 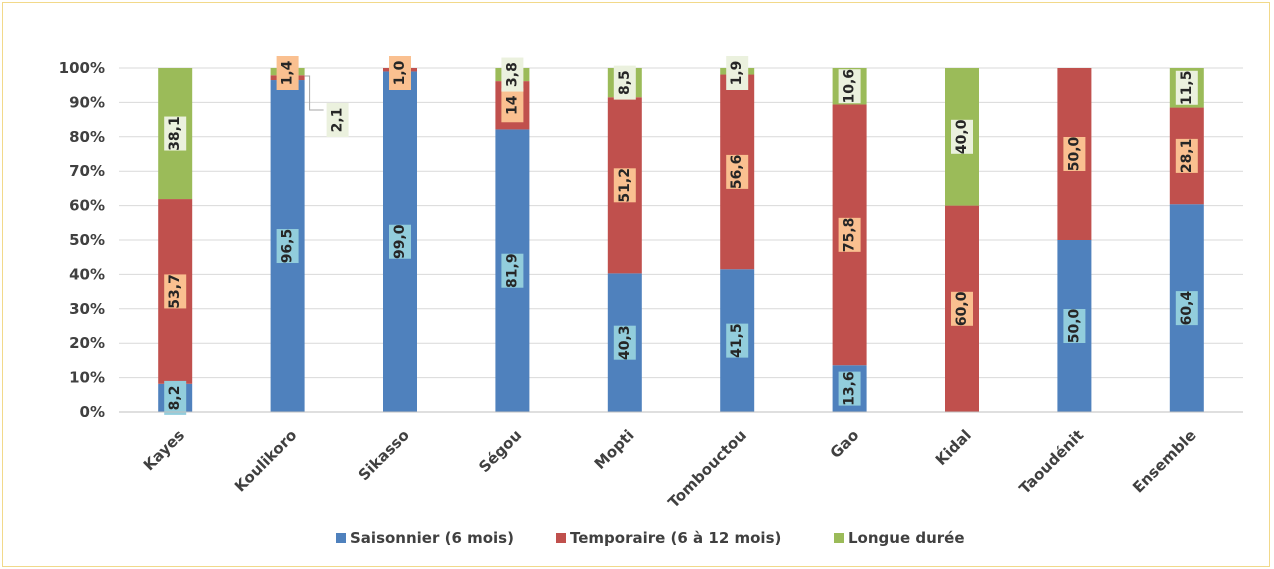 I want to click on data-label: 75,8, so click(x=850, y=235).